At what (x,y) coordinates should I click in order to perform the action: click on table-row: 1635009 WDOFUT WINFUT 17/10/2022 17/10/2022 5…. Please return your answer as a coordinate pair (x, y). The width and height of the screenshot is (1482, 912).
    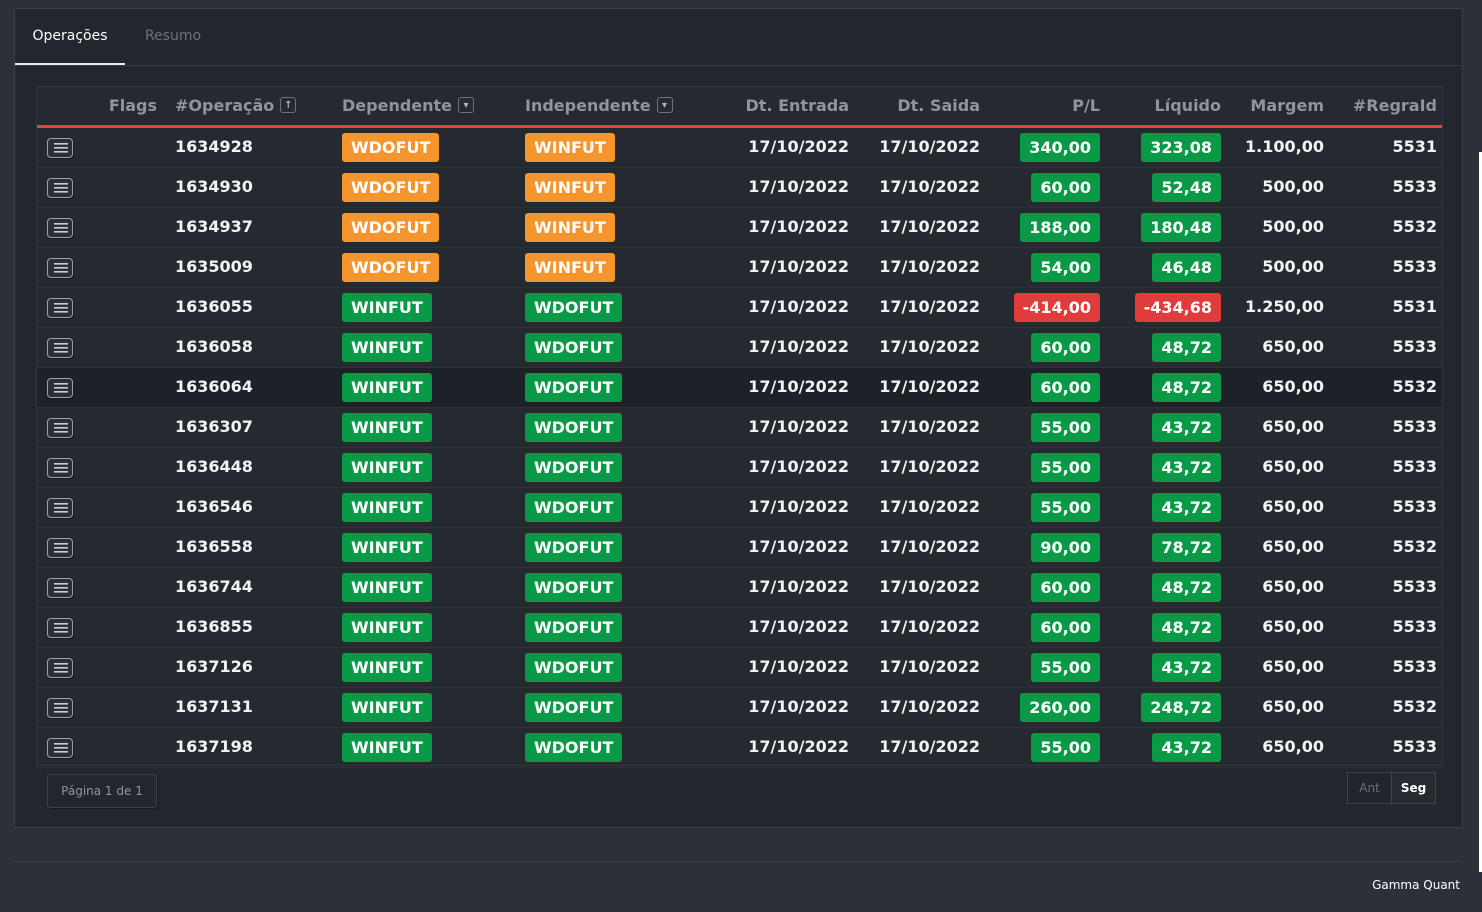
    Looking at the image, I should click on (739, 268).